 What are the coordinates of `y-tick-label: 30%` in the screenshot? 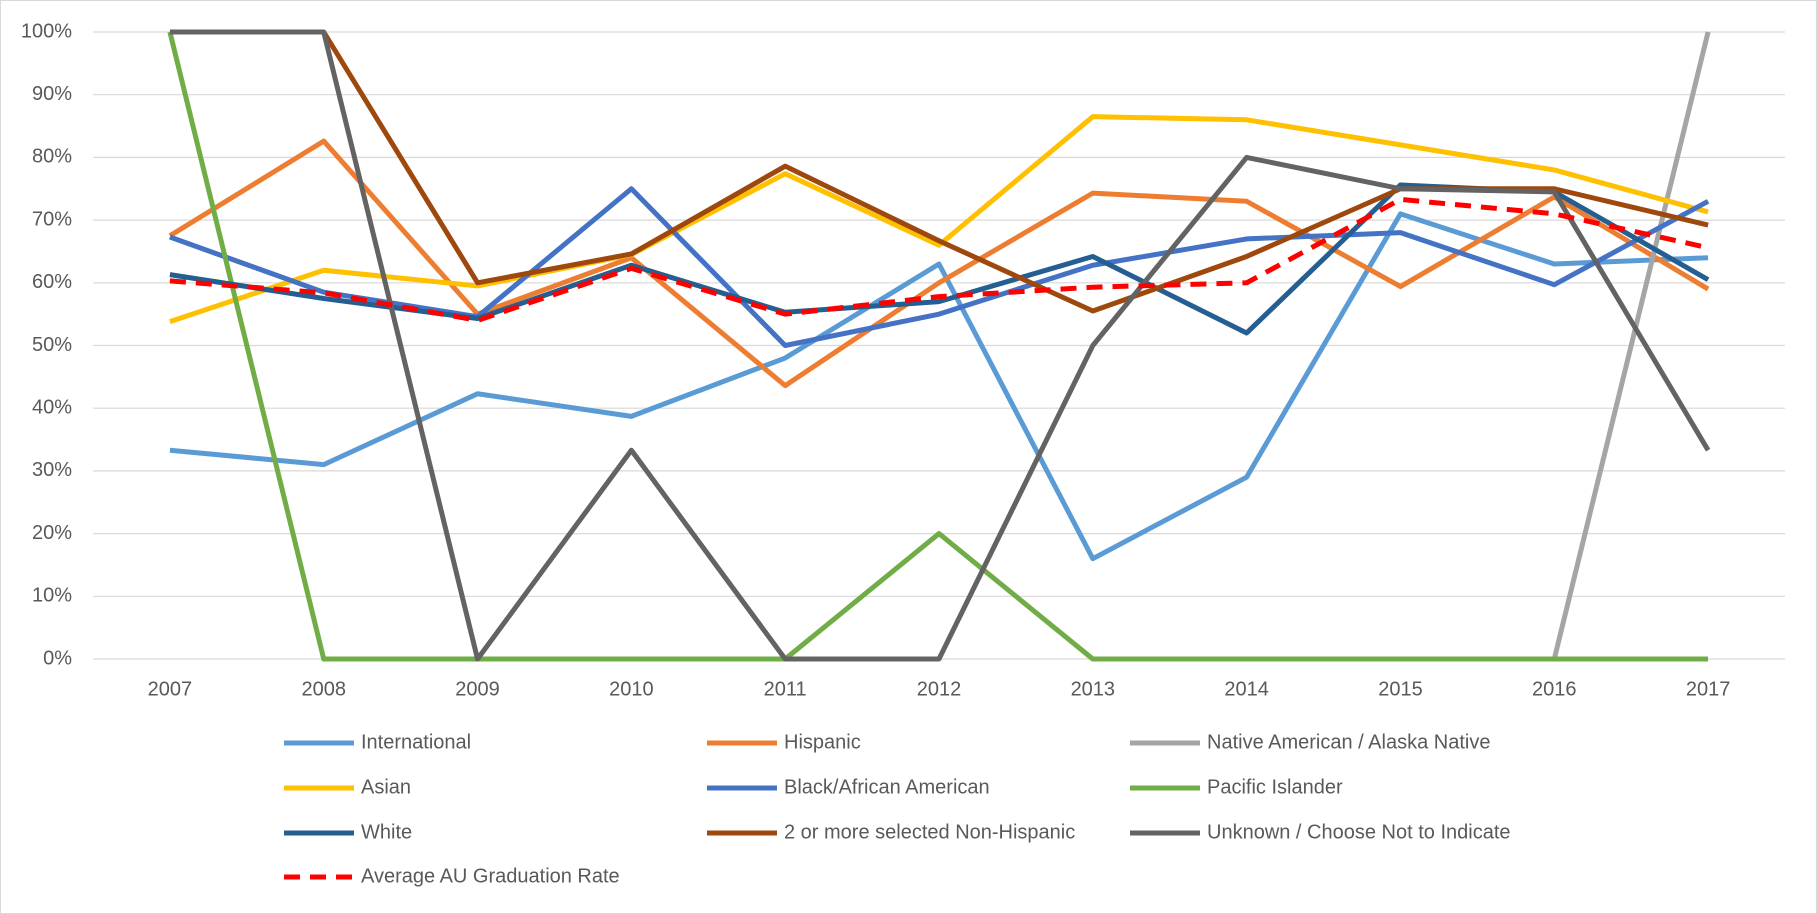 It's located at (52, 470).